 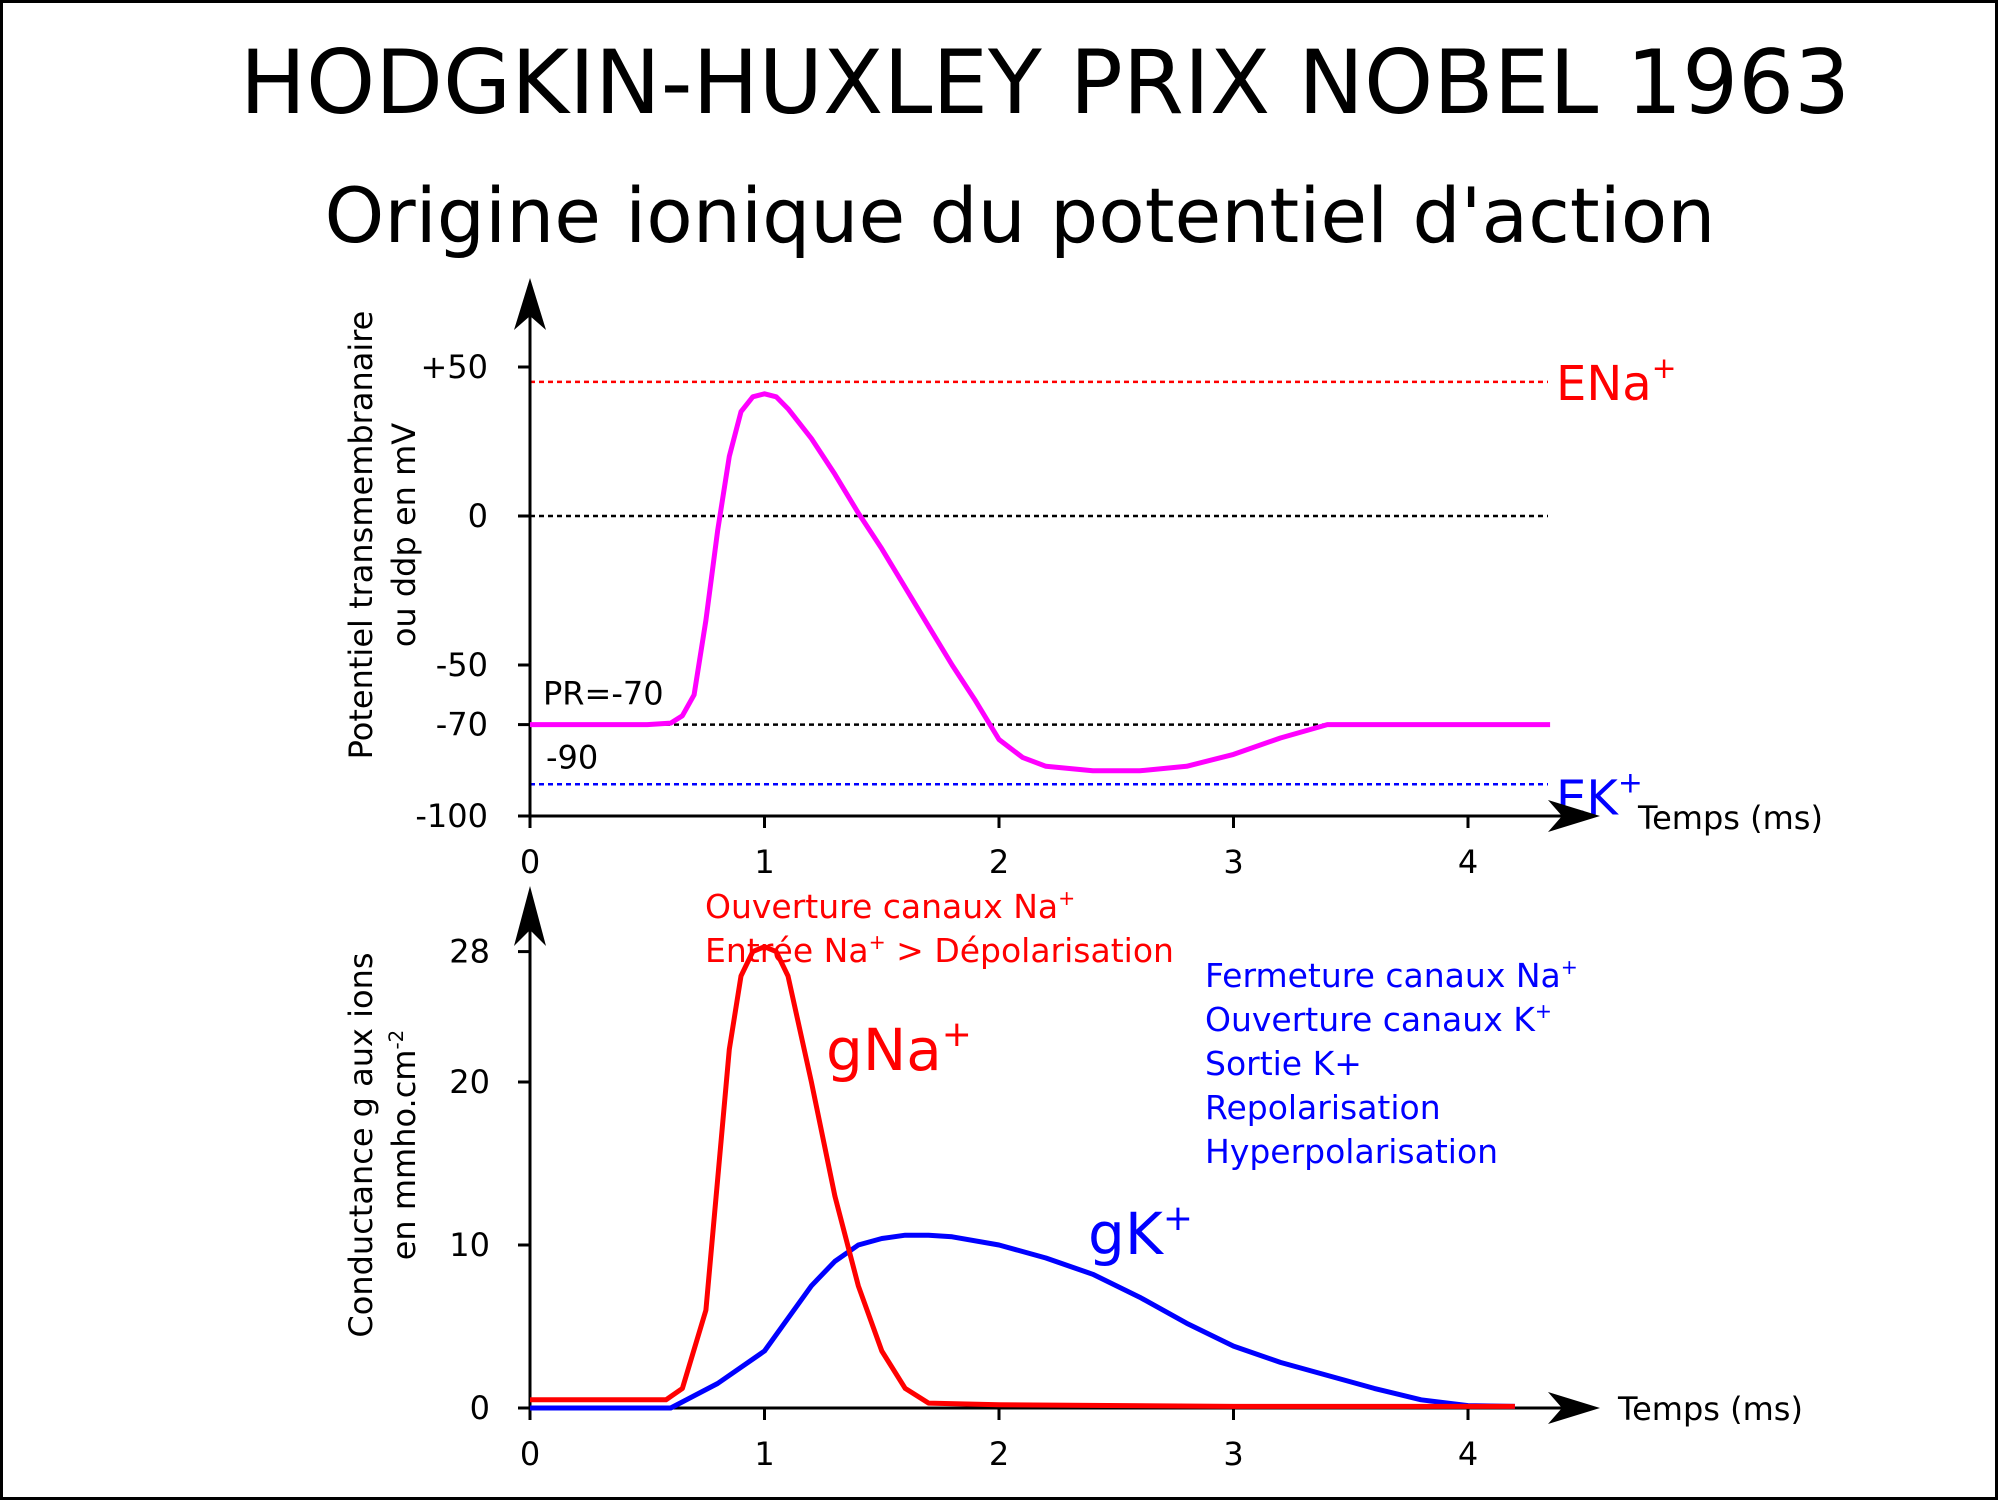 I want to click on potassium-note-line4: Repolarisation, so click(x=1323, y=1107).